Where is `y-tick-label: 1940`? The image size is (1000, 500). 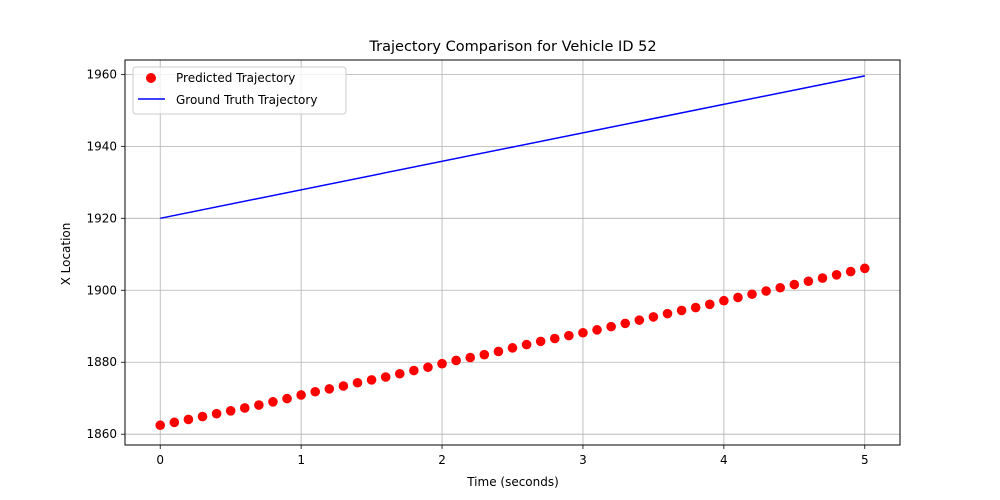 y-tick-label: 1940 is located at coordinates (101, 146).